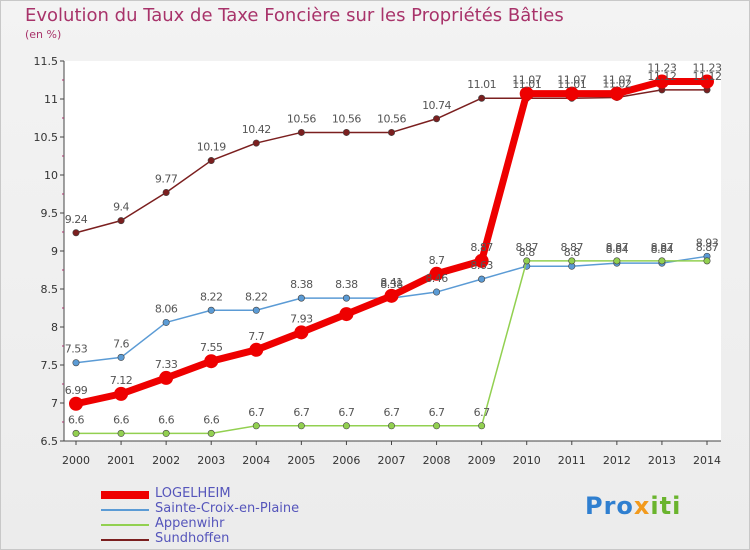 The image size is (750, 550). What do you see at coordinates (76, 419) in the screenshot?
I see `data-label: 6.6` at bounding box center [76, 419].